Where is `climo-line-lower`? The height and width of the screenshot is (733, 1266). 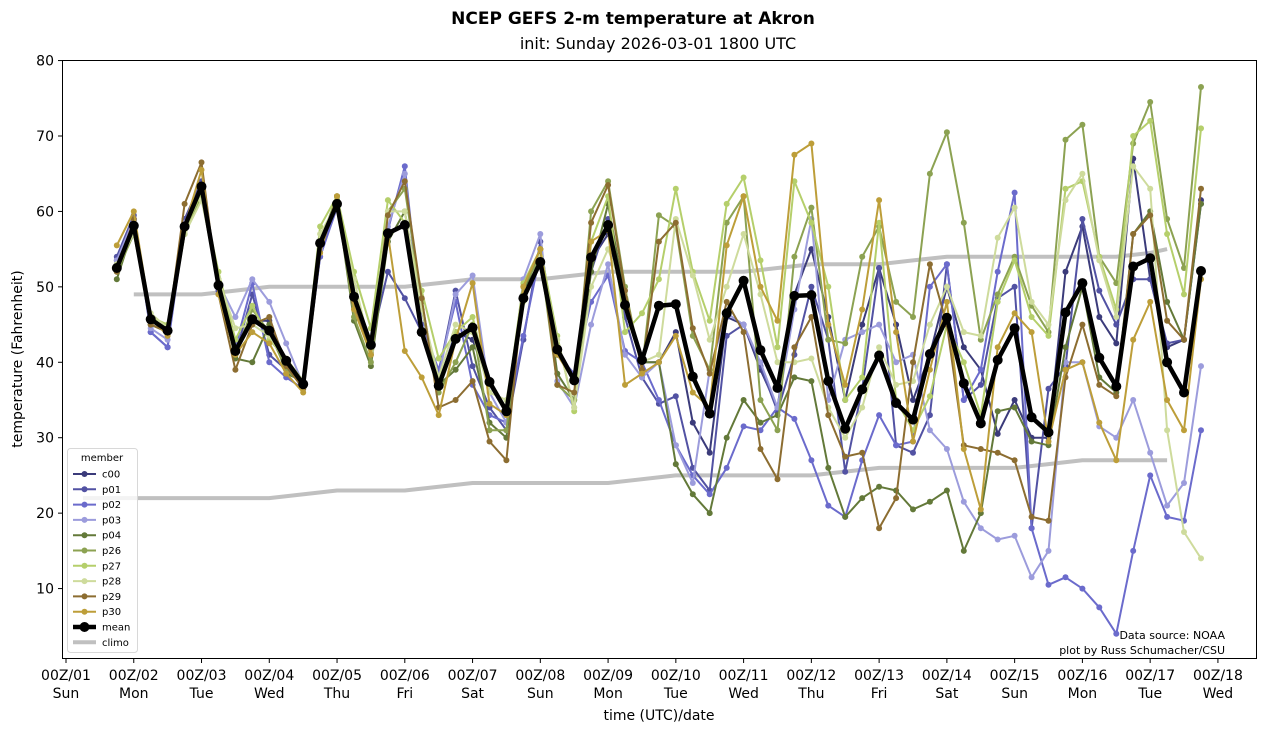 climo-line-lower is located at coordinates (625, 479).